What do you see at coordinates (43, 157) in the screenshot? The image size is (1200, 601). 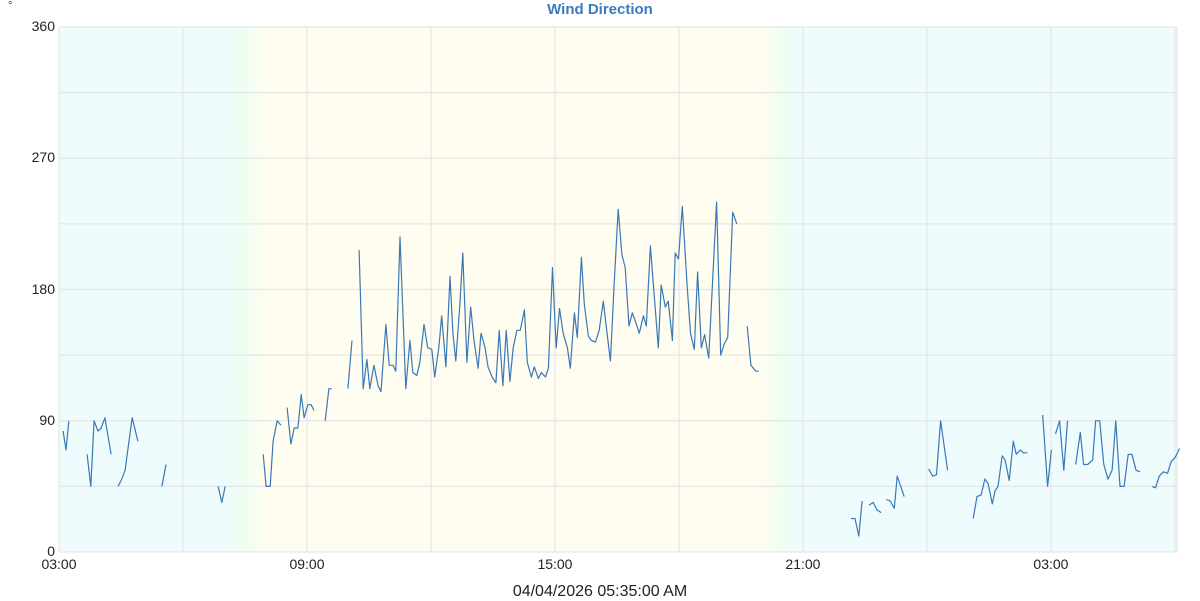 I see `y-tick-label: 270` at bounding box center [43, 157].